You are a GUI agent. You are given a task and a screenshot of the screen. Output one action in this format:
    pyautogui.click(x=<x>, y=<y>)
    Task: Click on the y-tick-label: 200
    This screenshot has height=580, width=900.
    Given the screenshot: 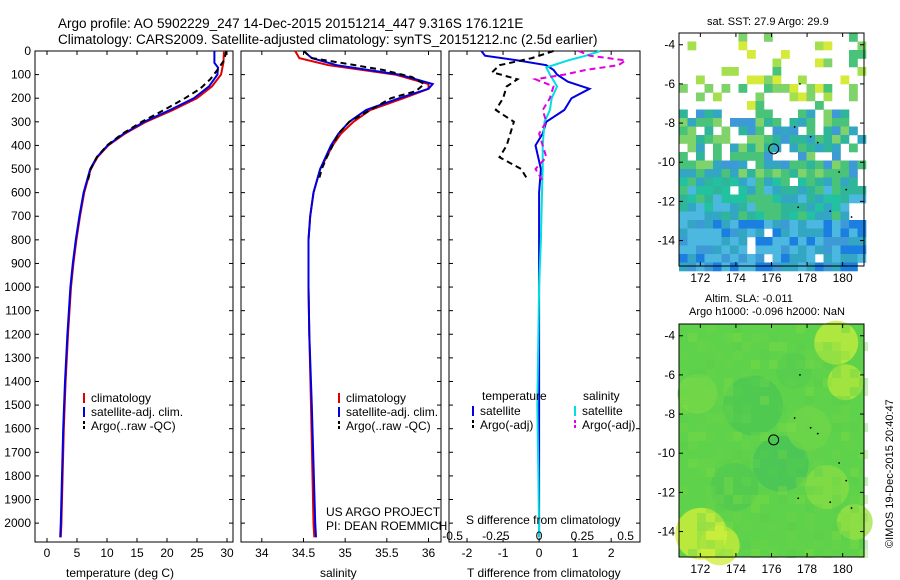 What is the action you would take?
    pyautogui.click(x=21, y=98)
    